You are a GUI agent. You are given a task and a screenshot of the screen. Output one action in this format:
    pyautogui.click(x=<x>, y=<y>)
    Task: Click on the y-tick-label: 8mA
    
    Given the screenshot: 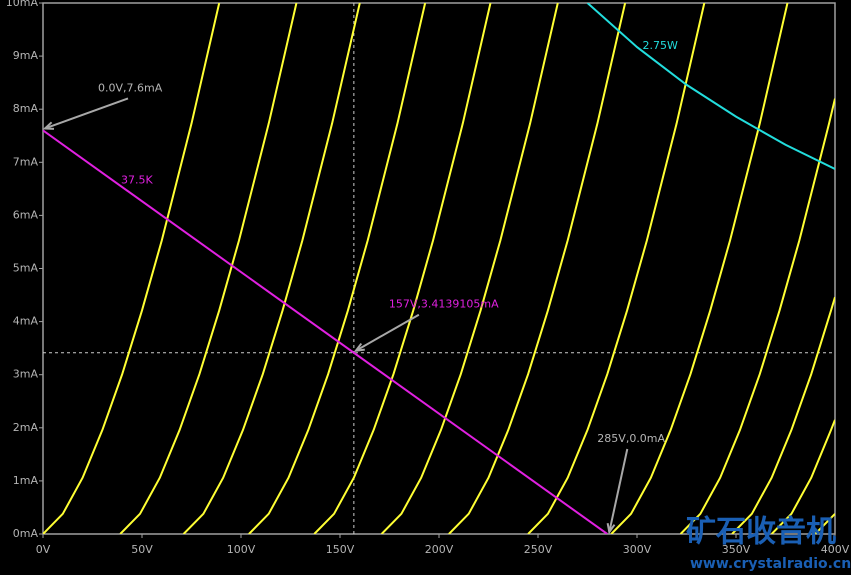 What is the action you would take?
    pyautogui.click(x=26, y=108)
    